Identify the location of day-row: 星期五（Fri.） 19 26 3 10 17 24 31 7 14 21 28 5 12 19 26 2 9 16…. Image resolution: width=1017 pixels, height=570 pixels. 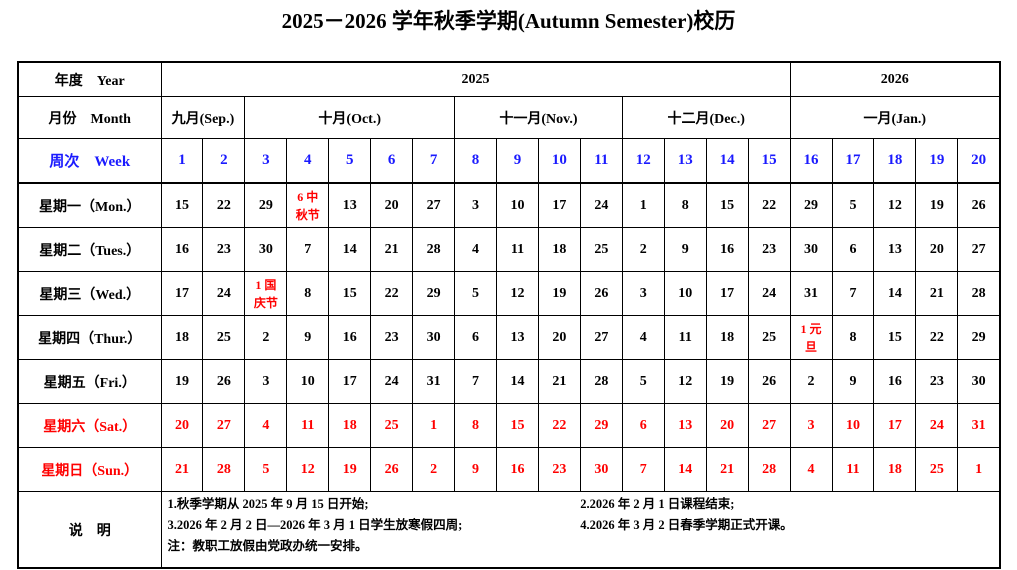
(509, 381).